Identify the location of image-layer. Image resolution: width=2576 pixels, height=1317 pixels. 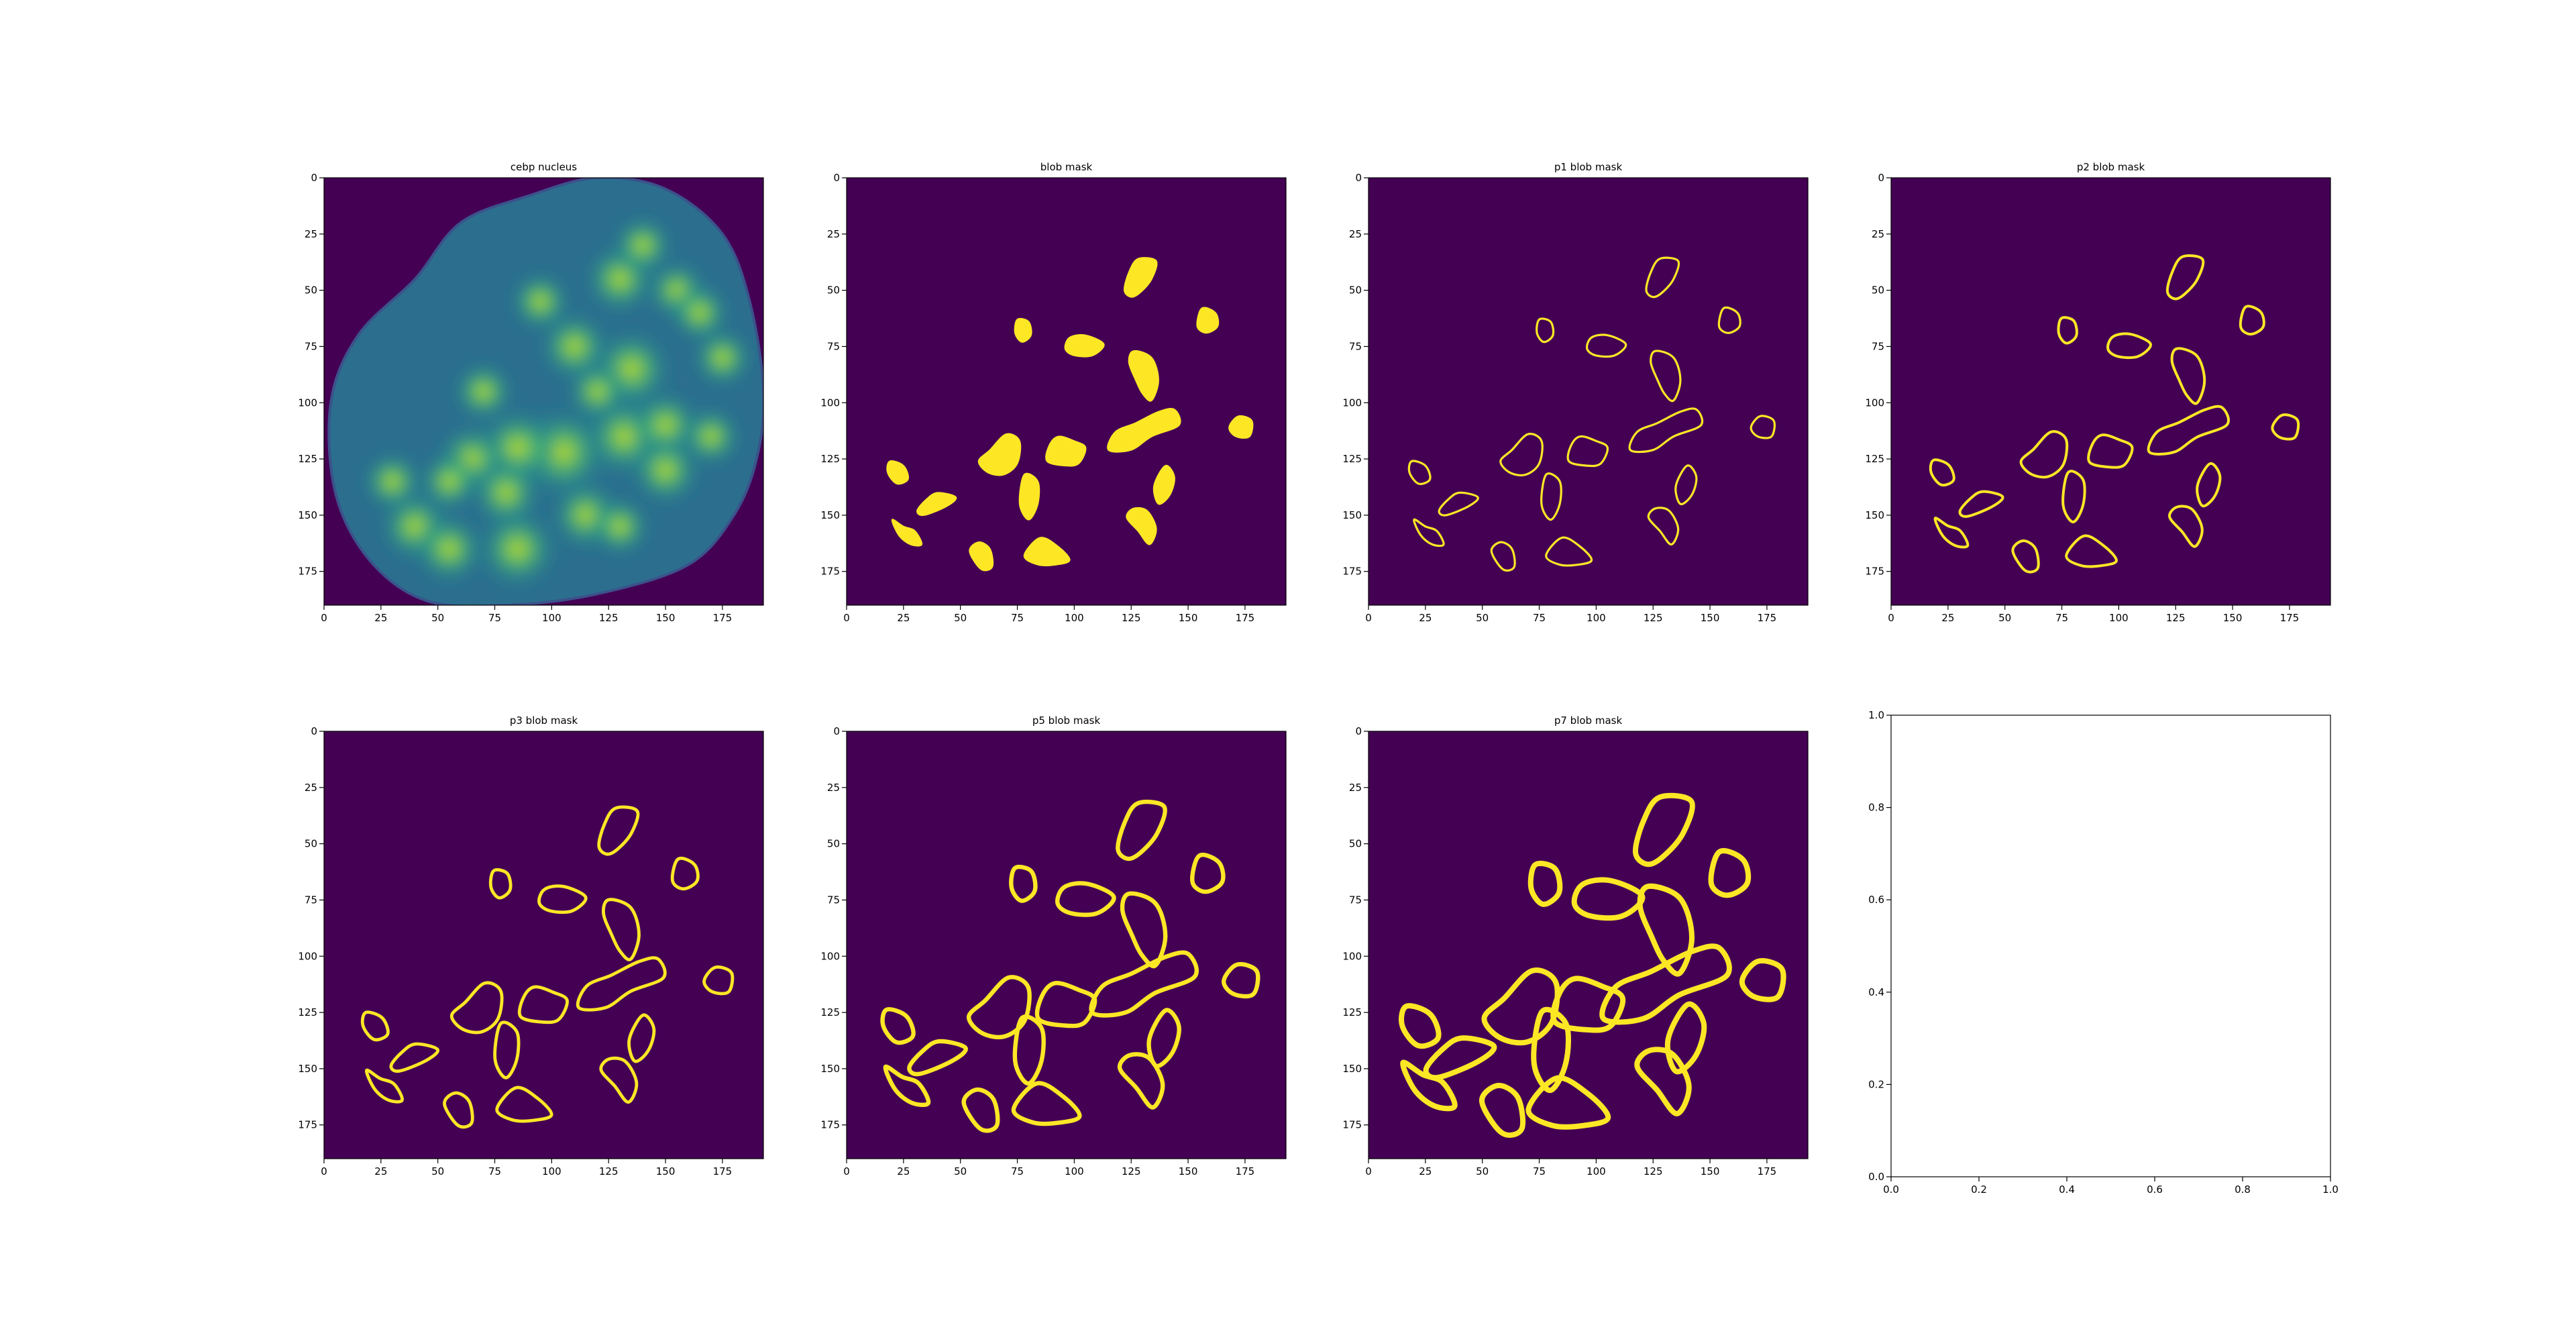
(1588, 391).